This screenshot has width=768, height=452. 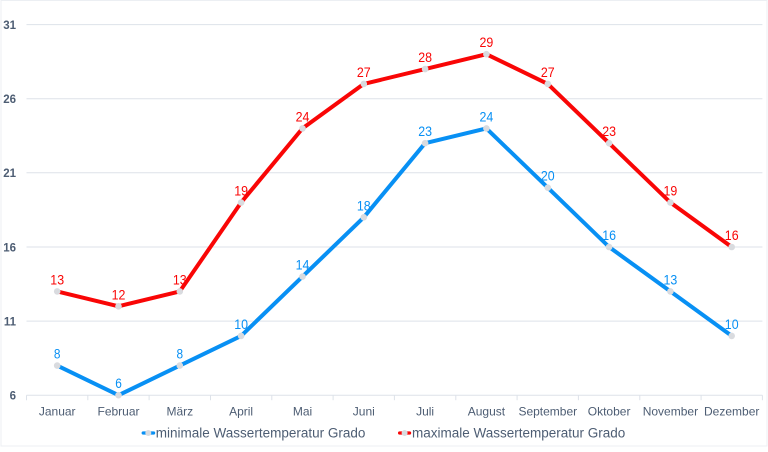 I want to click on svg-text: Juni, so click(x=364, y=412).